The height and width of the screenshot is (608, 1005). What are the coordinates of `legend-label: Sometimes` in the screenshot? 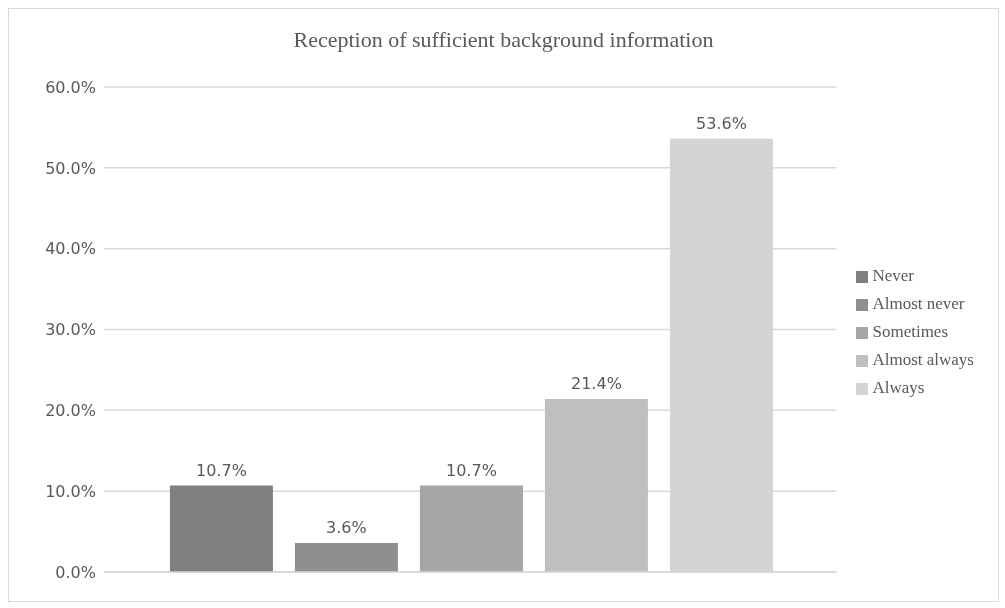 It's located at (910, 331).